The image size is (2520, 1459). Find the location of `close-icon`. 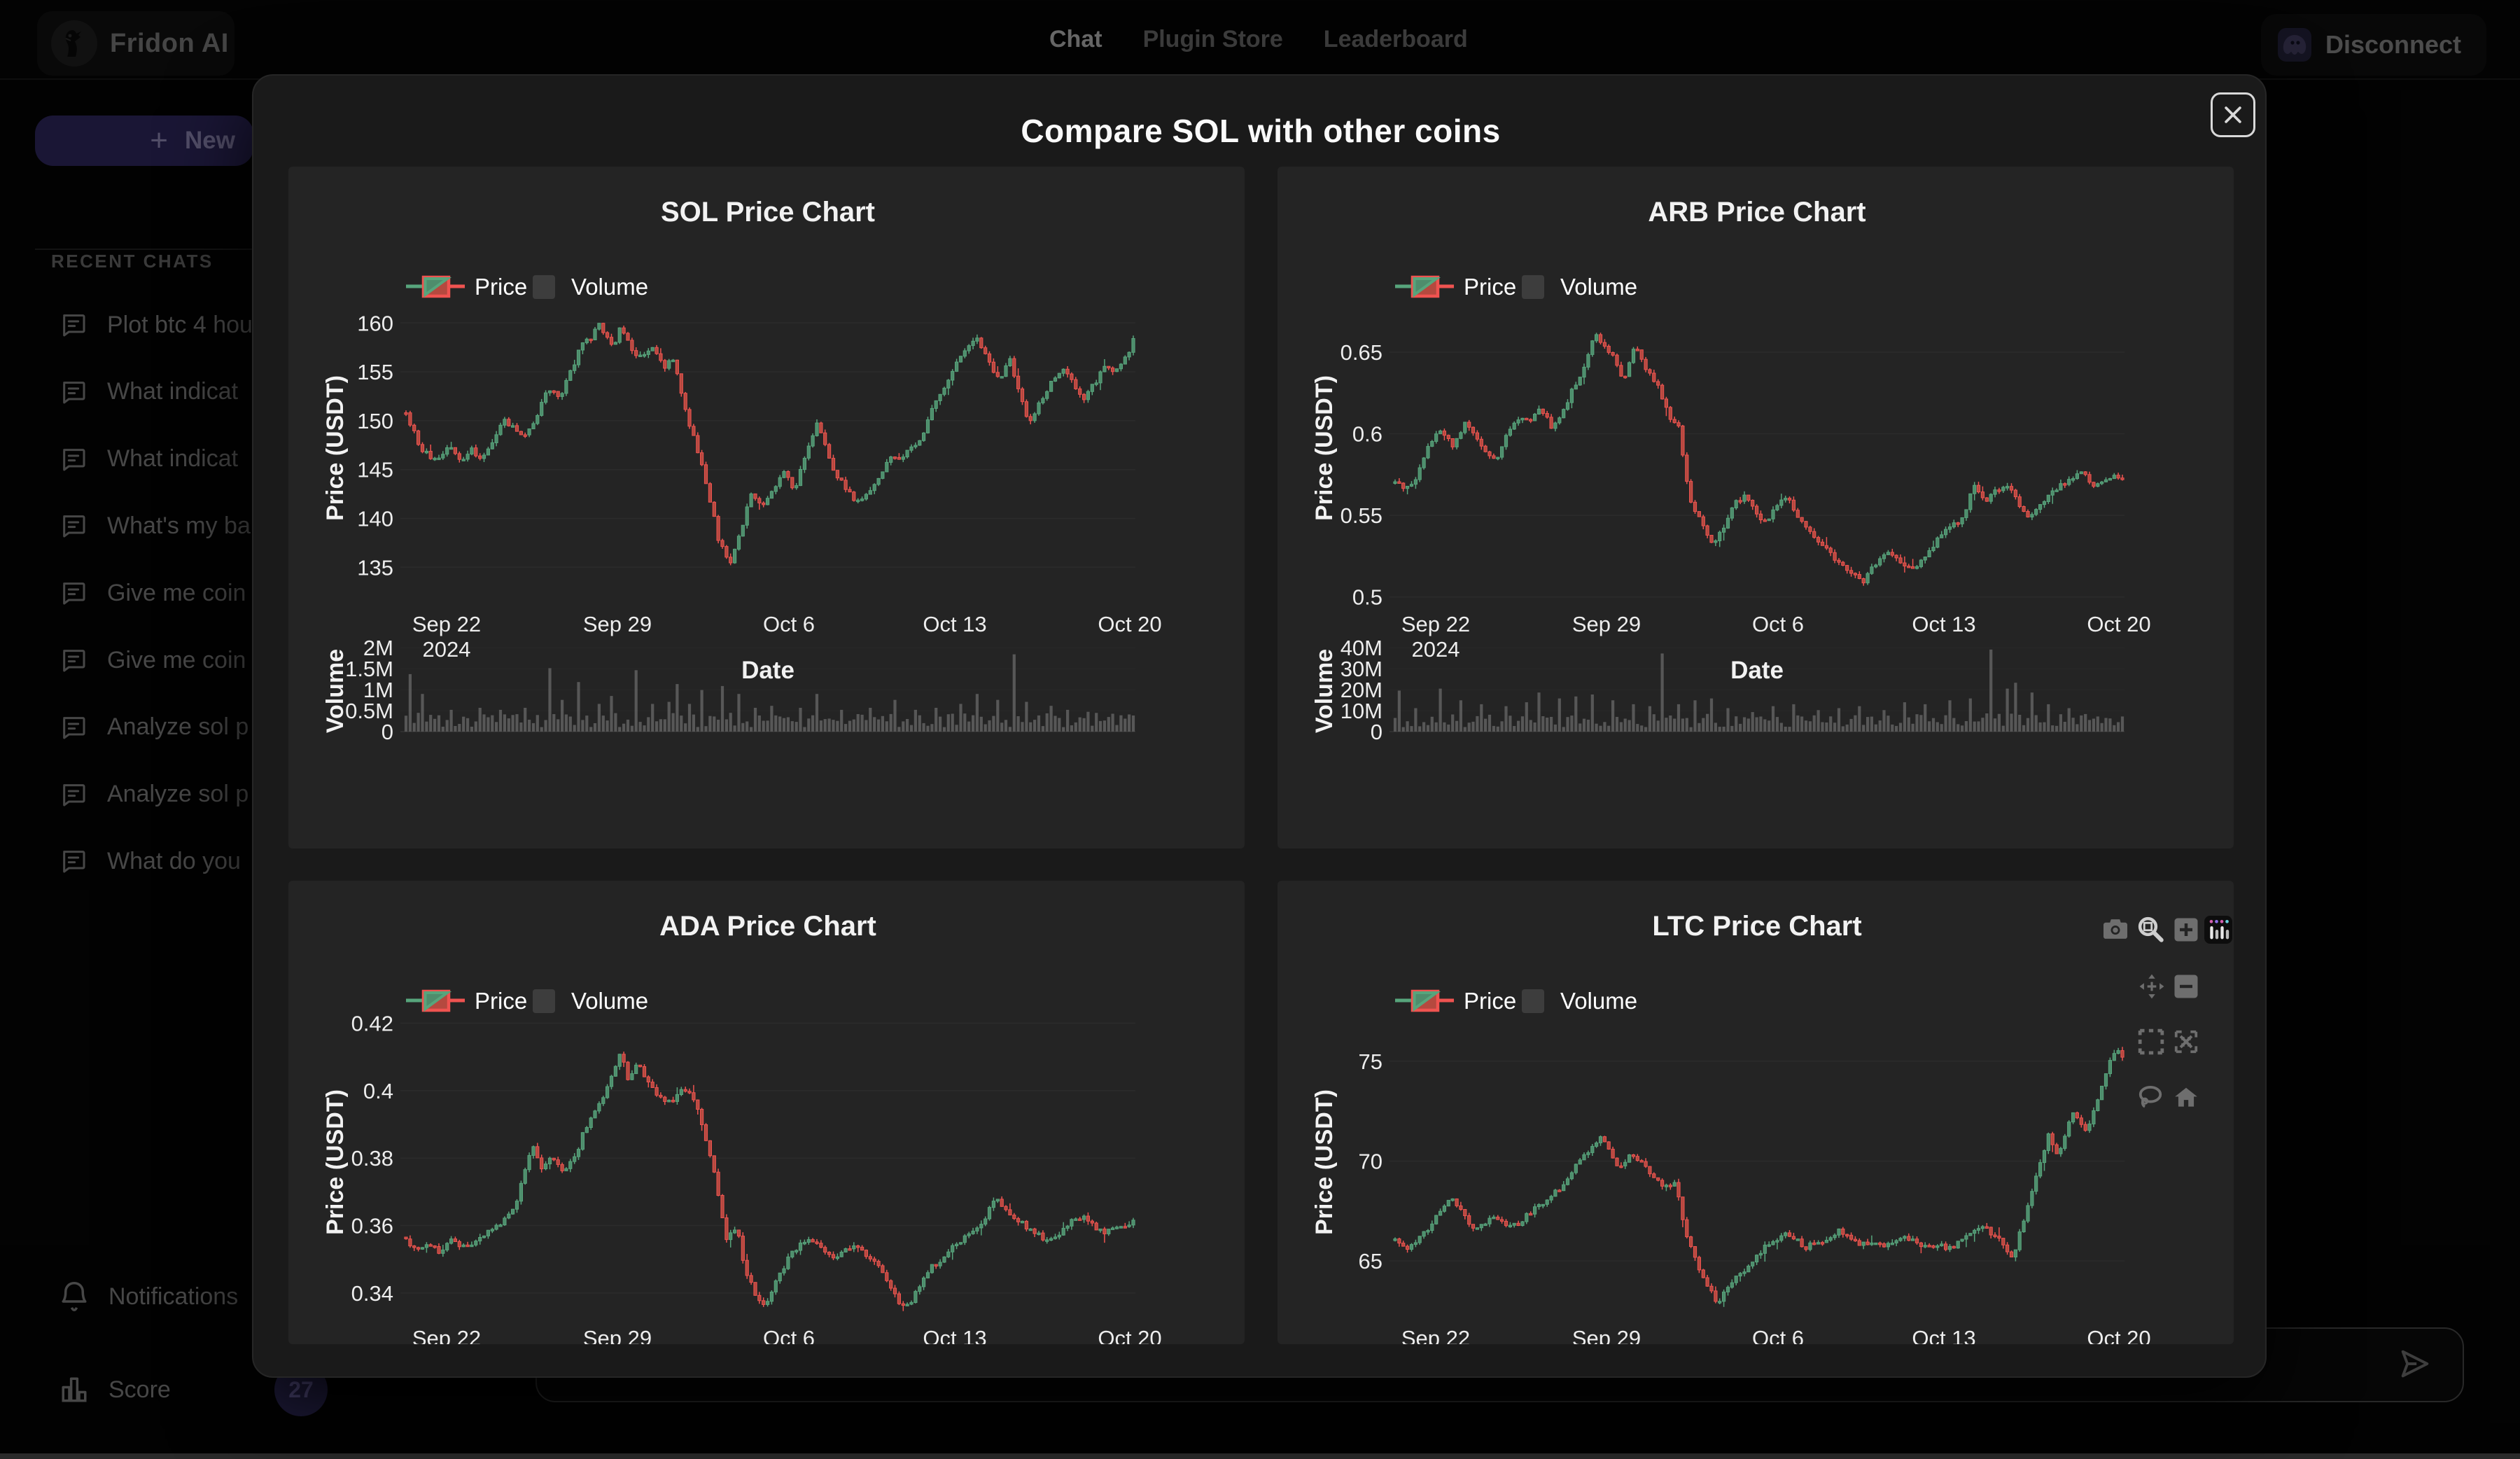

close-icon is located at coordinates (2233, 114).